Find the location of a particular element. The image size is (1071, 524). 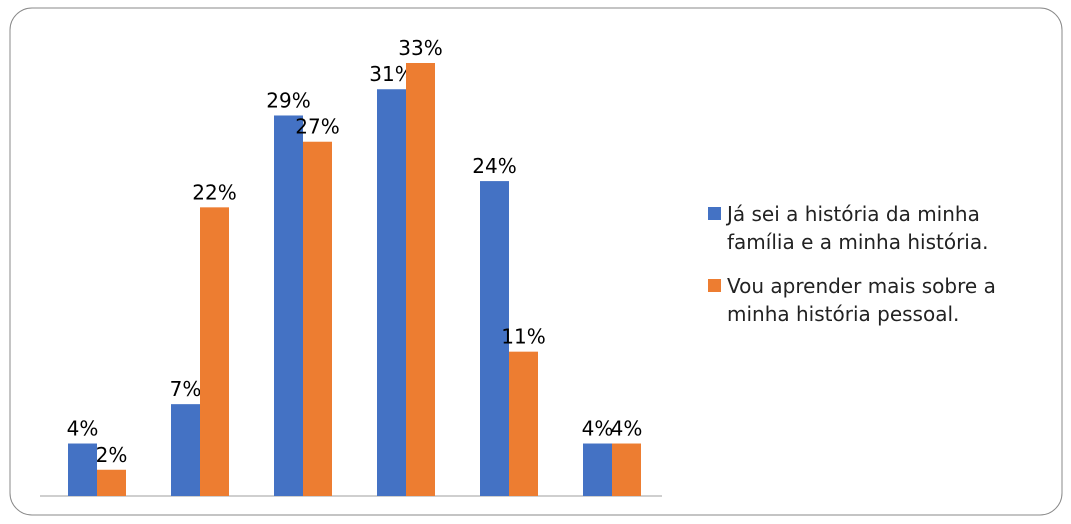

data-label: 2% is located at coordinates (112, 455).